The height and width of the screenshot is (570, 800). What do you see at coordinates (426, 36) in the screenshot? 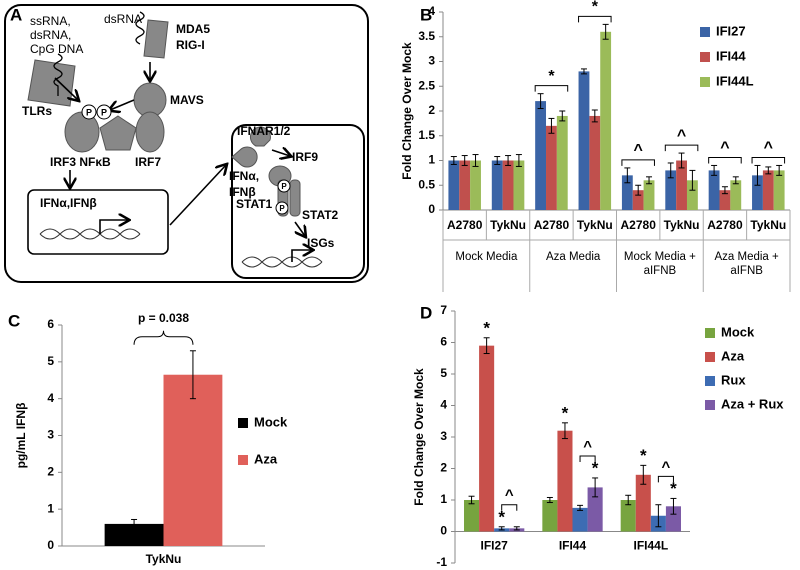
I see `y-tick-label: 3.5` at bounding box center [426, 36].